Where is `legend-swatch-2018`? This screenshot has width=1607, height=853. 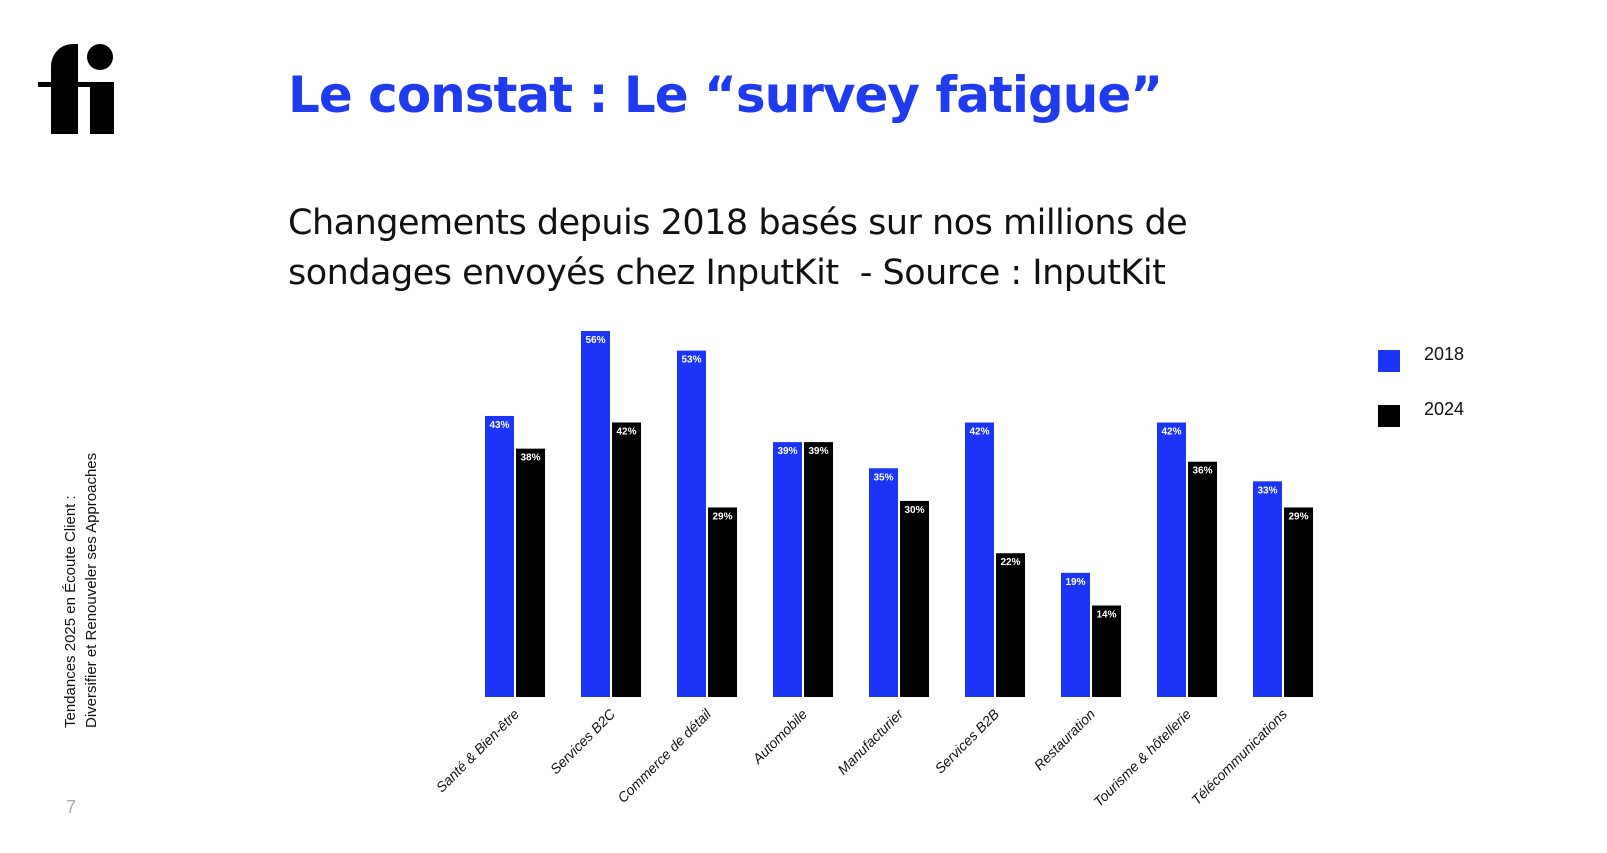
legend-swatch-2018 is located at coordinates (1389, 361).